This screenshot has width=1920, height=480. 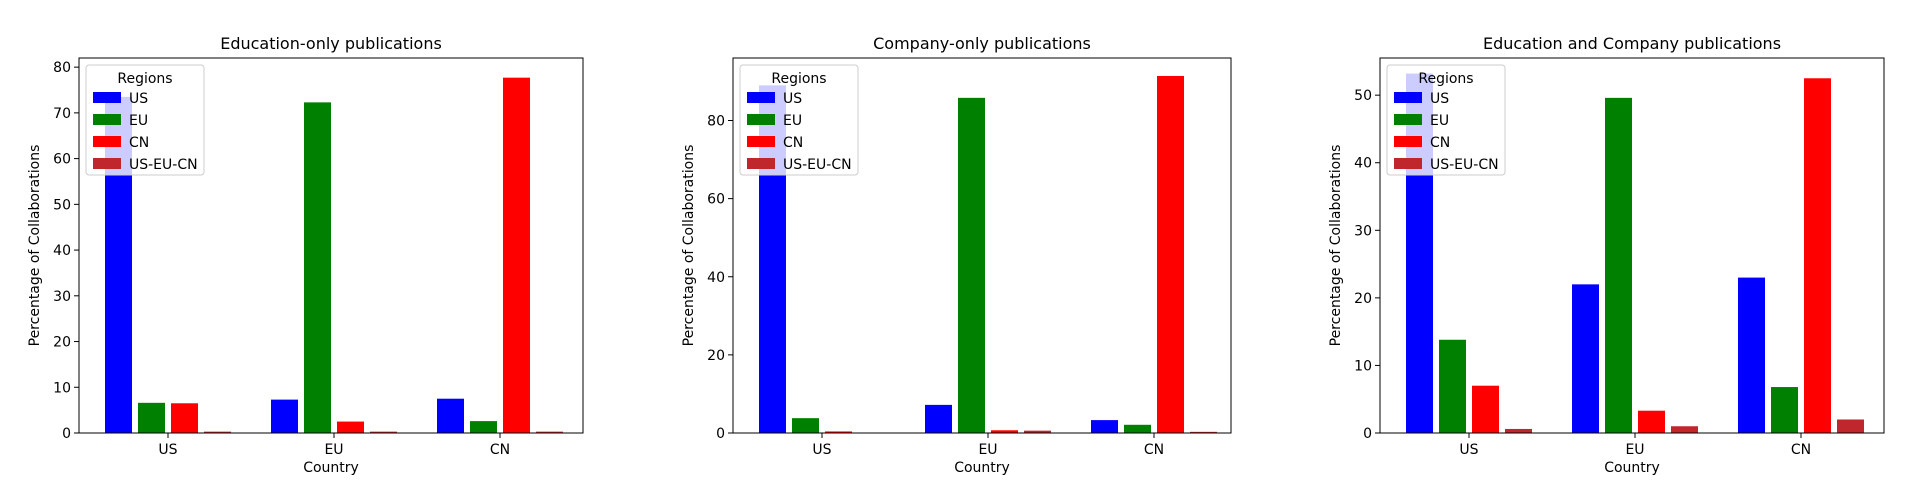 What do you see at coordinates (1632, 43) in the screenshot?
I see `chart-title: Education and Company publications` at bounding box center [1632, 43].